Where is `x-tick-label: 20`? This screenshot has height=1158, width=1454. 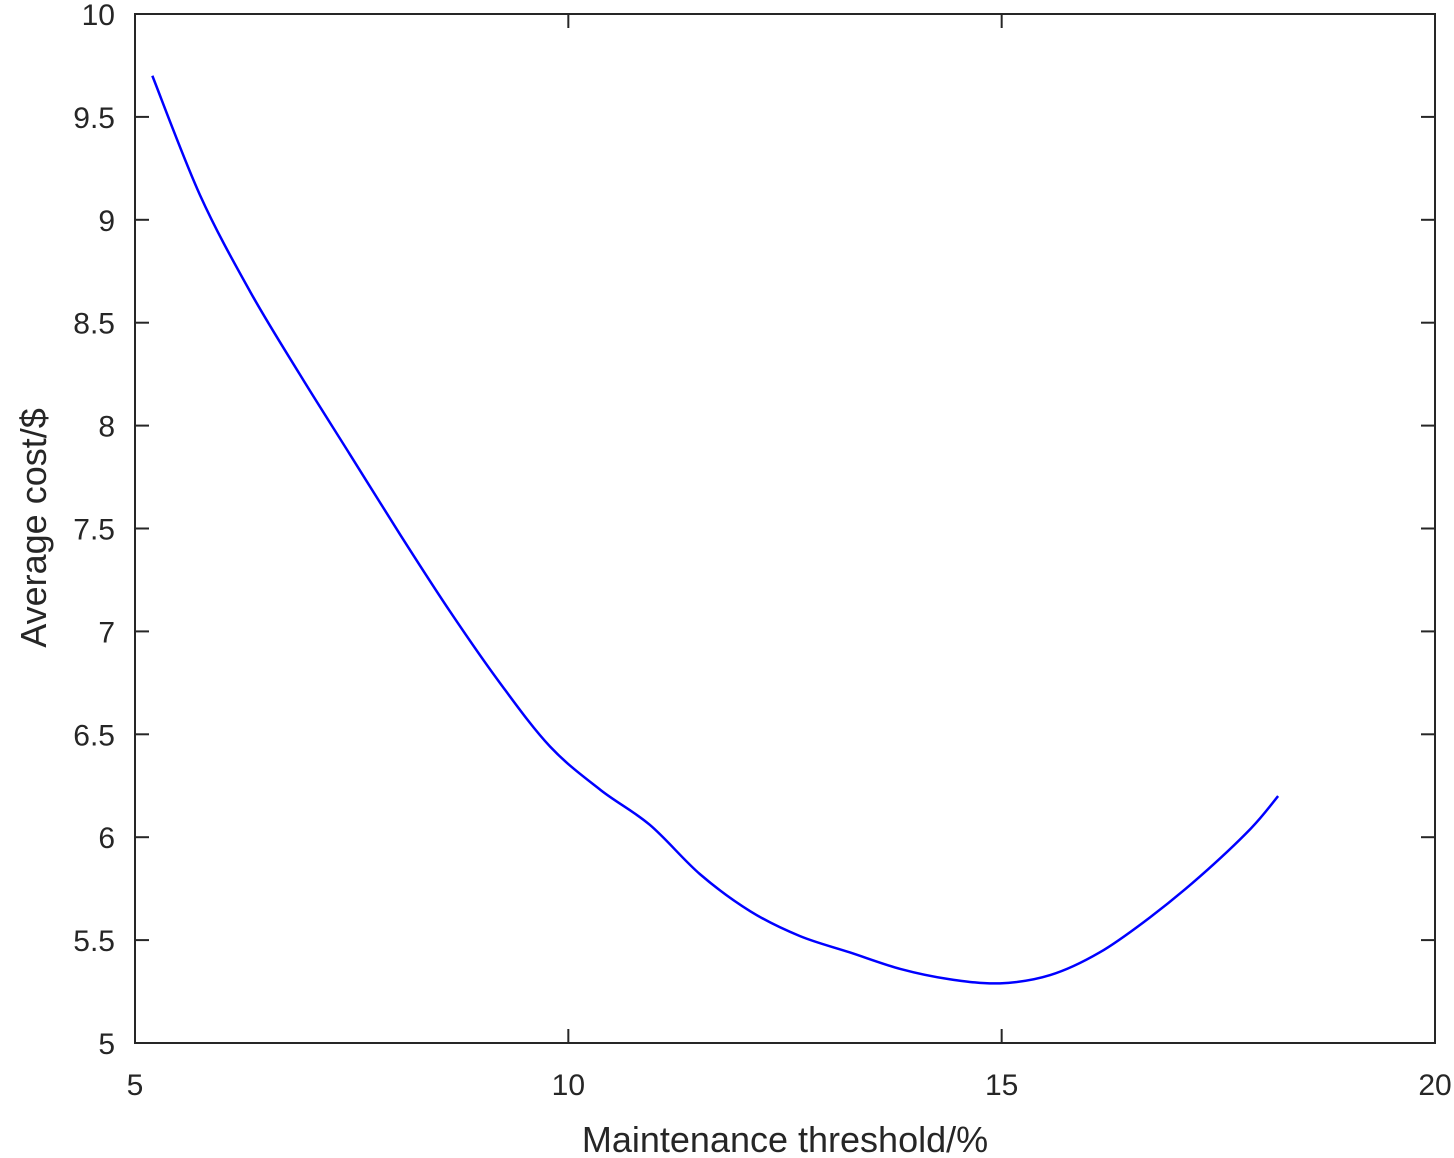 x-tick-label: 20 is located at coordinates (1434, 1085).